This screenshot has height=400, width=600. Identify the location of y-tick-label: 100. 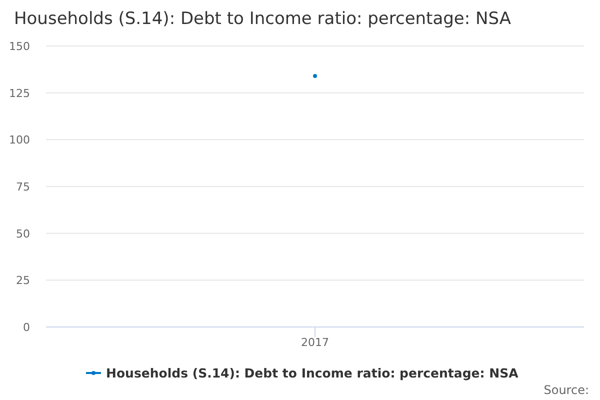
(19, 140).